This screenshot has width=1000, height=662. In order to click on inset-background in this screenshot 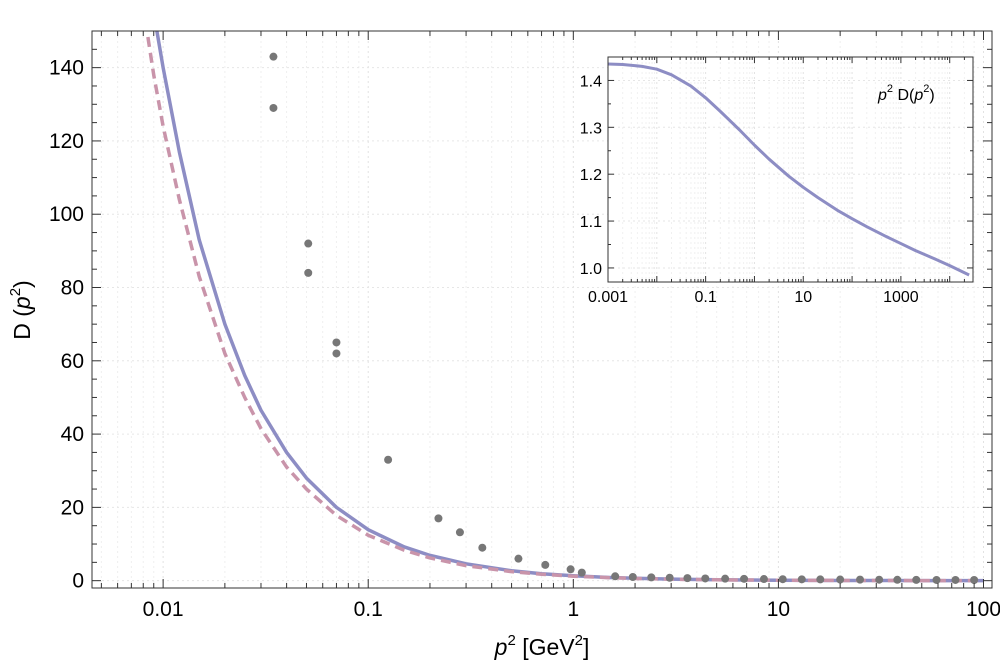, I will do `click(790, 169)`.